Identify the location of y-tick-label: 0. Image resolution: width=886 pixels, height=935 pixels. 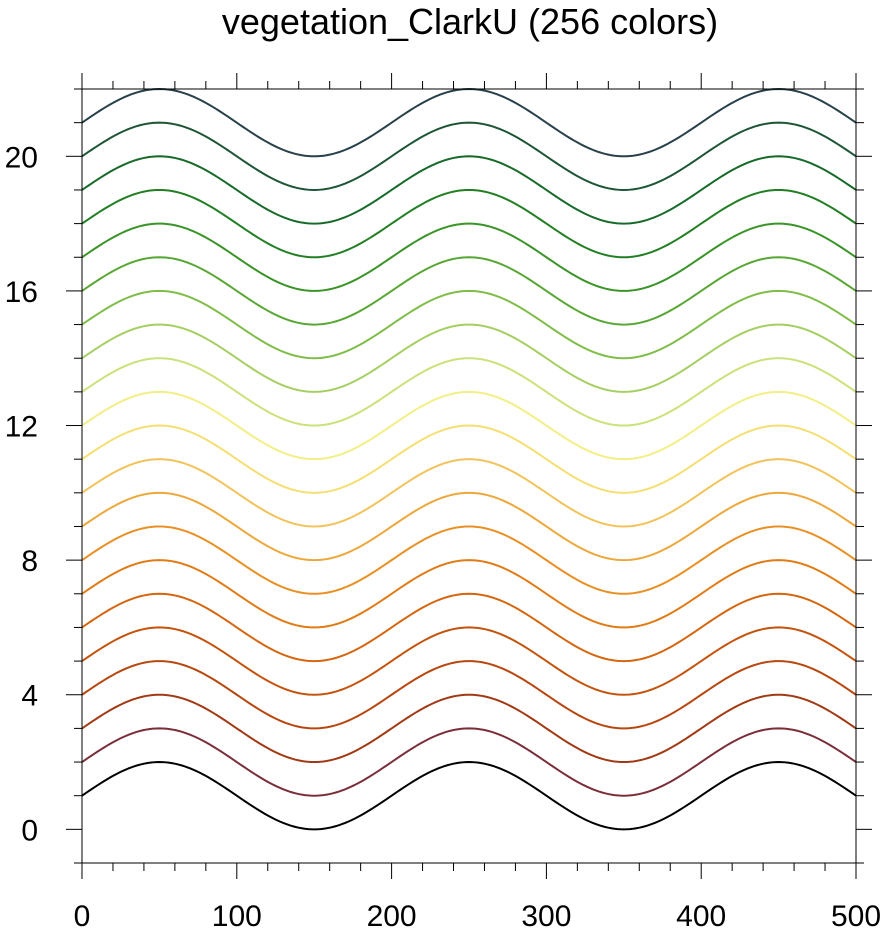
(29, 830).